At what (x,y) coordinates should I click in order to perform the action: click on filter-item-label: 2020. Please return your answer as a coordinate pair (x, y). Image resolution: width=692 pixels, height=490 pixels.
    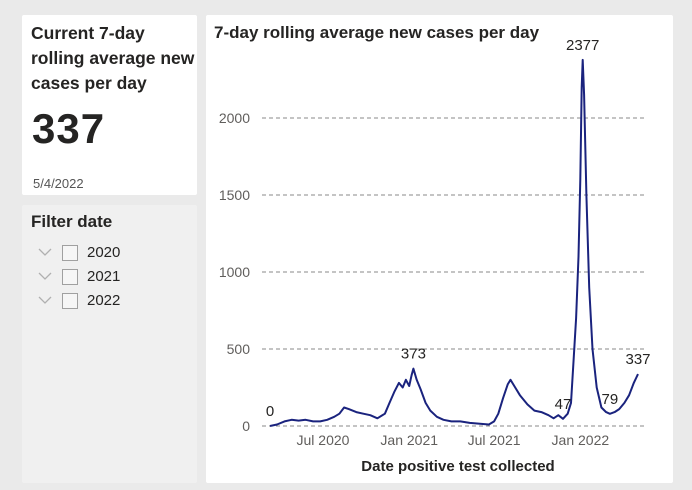
    Looking at the image, I should click on (104, 252).